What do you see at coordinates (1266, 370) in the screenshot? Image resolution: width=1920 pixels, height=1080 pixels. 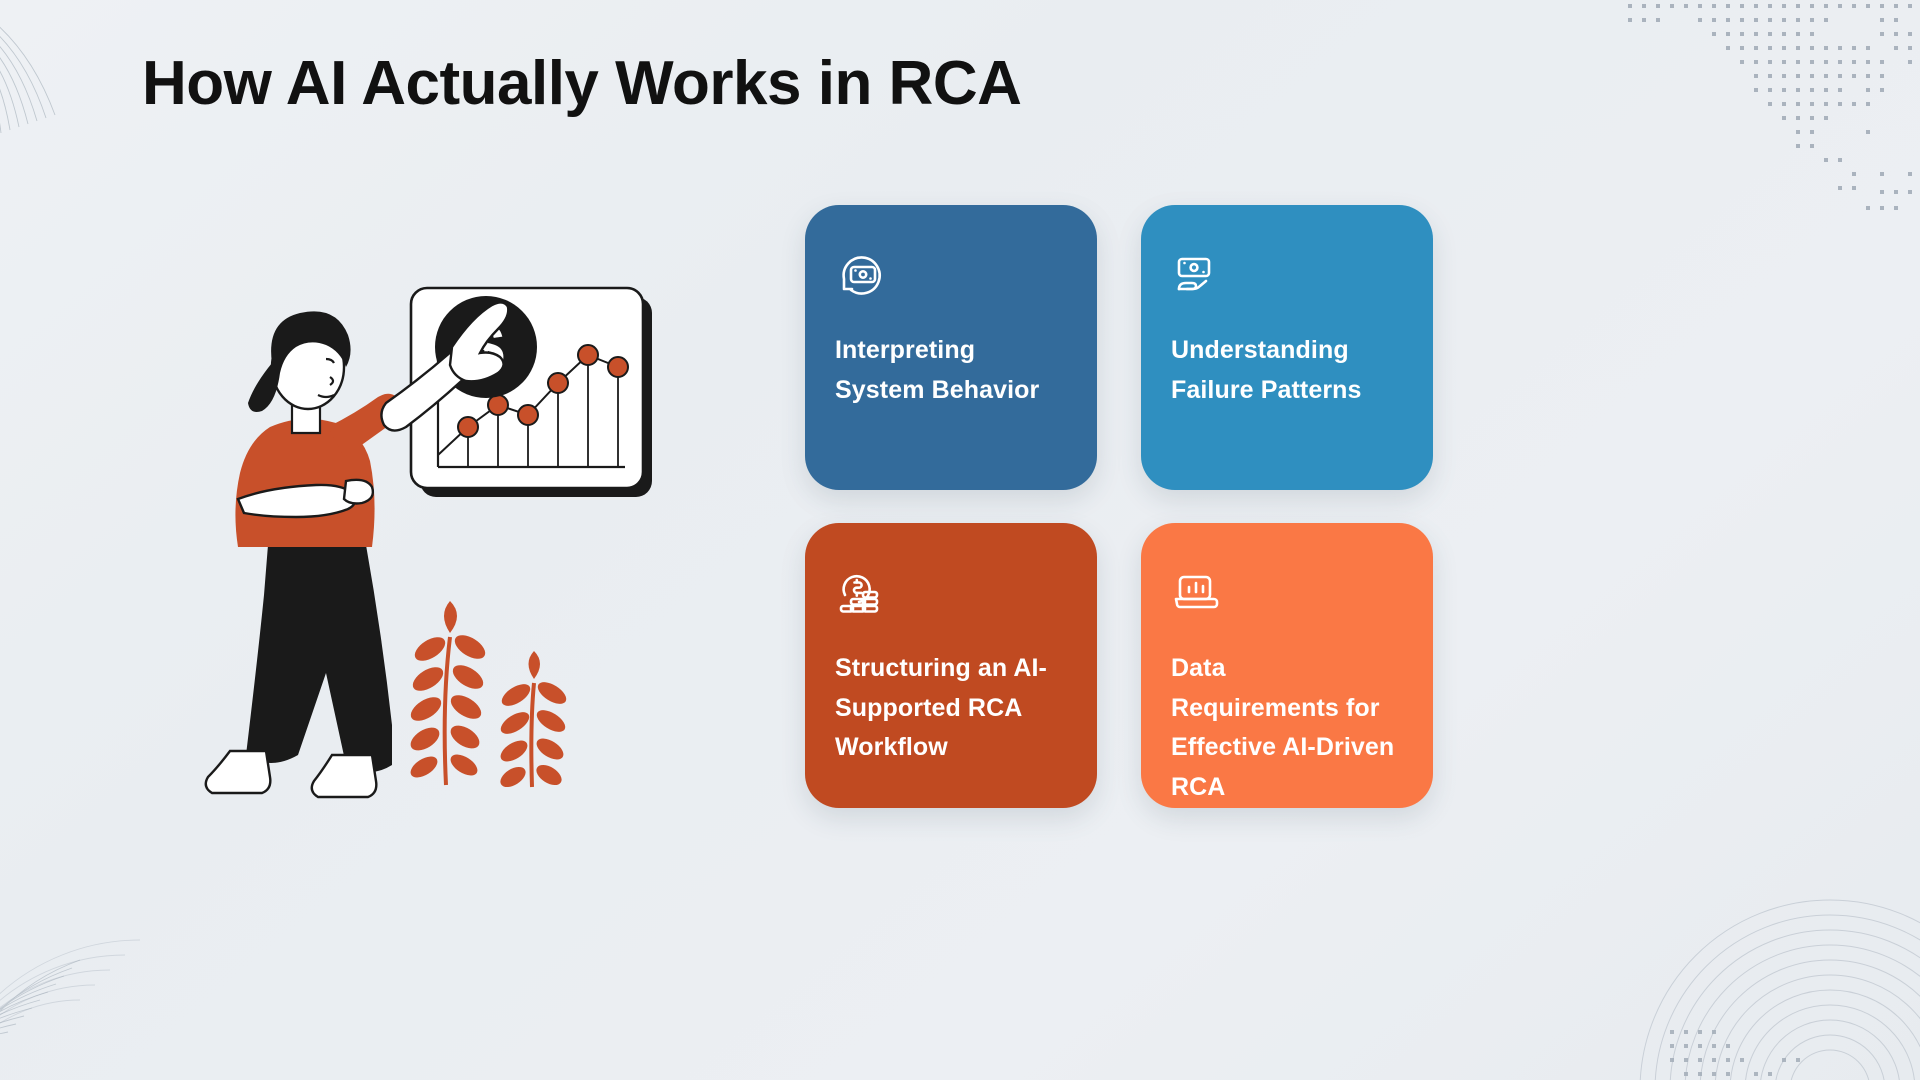 I see `feature-card-title: Understanding Failure Patterns` at bounding box center [1266, 370].